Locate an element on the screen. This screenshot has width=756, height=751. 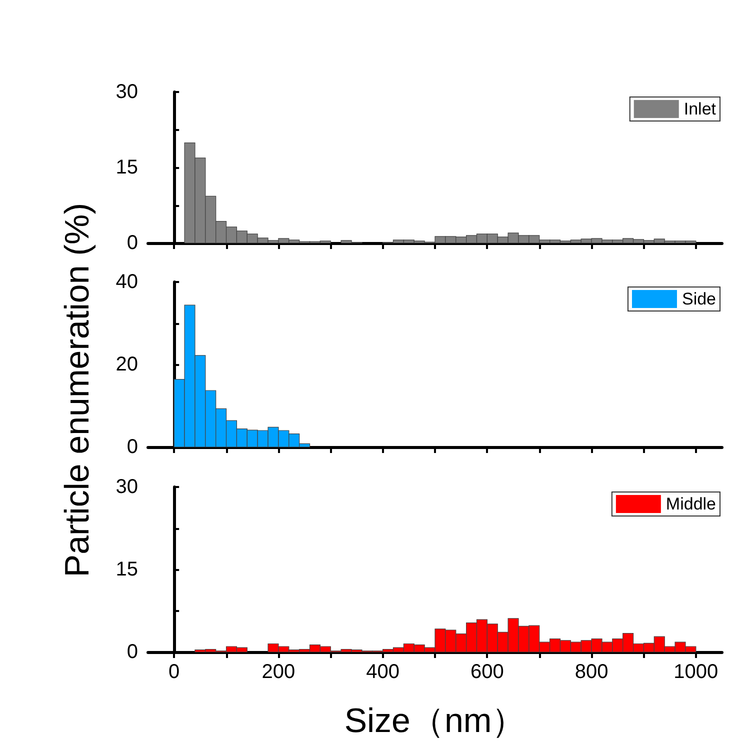
x-tick-label: 1000 is located at coordinates (696, 672).